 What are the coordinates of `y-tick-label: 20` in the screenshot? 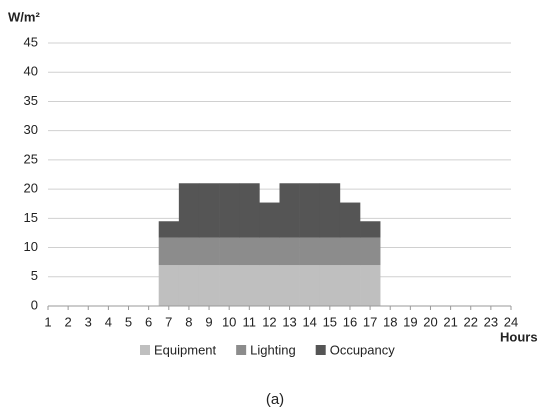 It's located at (31, 188).